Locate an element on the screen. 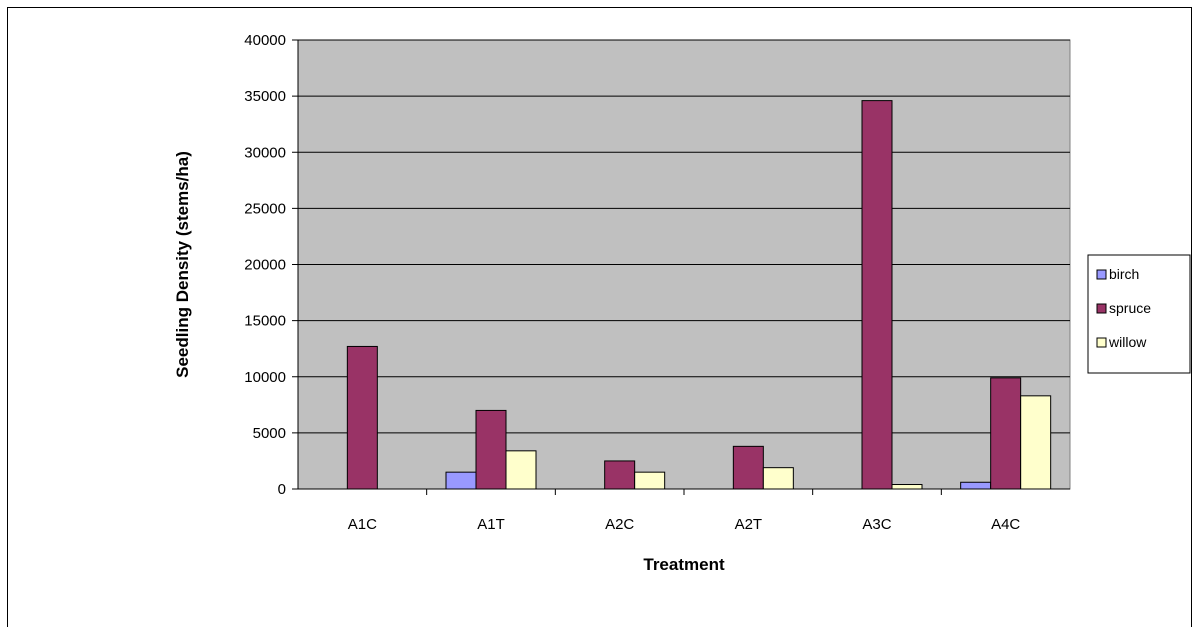  bar-birch-A1T is located at coordinates (461, 480).